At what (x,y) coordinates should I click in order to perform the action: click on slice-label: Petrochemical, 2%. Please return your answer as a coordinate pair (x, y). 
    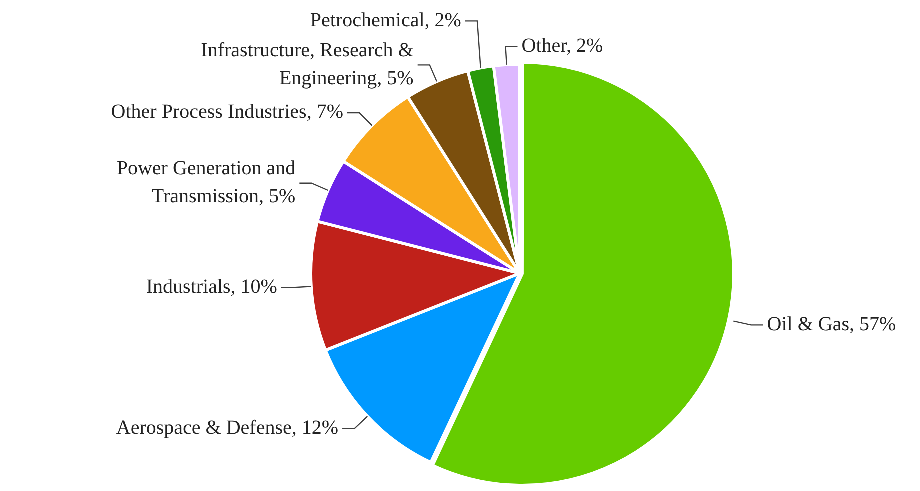
    Looking at the image, I should click on (386, 20).